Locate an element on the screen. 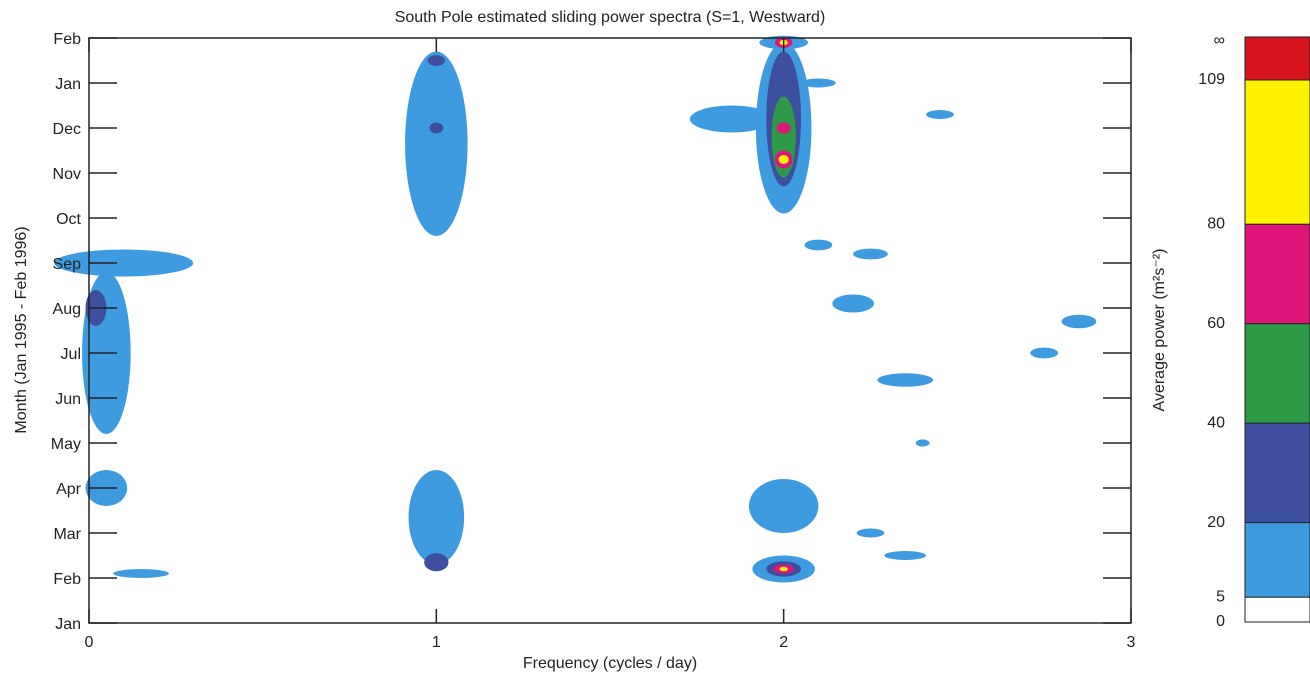 The width and height of the screenshot is (1310, 682). y-axis-label: Month (Jan 1995 - Feb 1996) is located at coordinates (21, 329).